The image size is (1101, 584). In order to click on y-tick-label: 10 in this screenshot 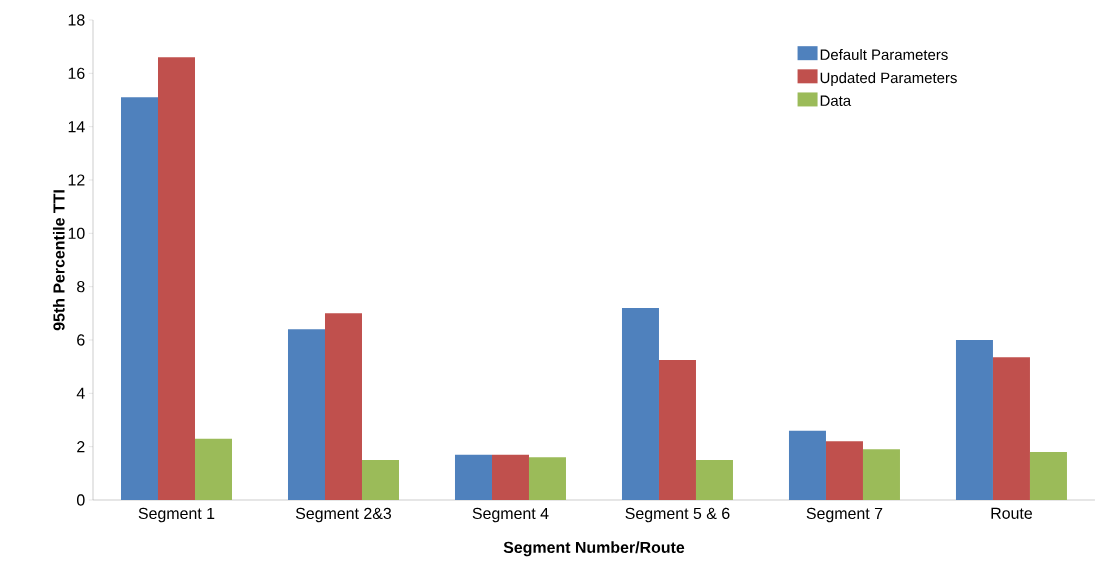, I will do `click(76, 233)`.